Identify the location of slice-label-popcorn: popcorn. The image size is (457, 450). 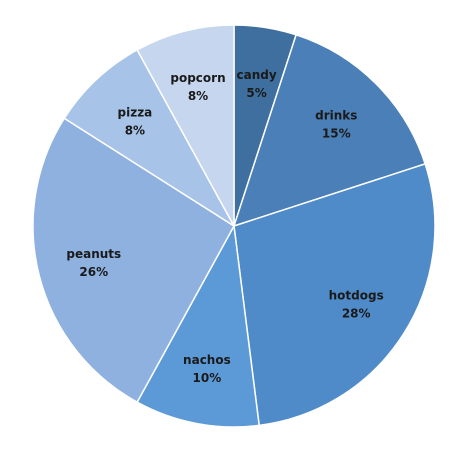
(197, 78).